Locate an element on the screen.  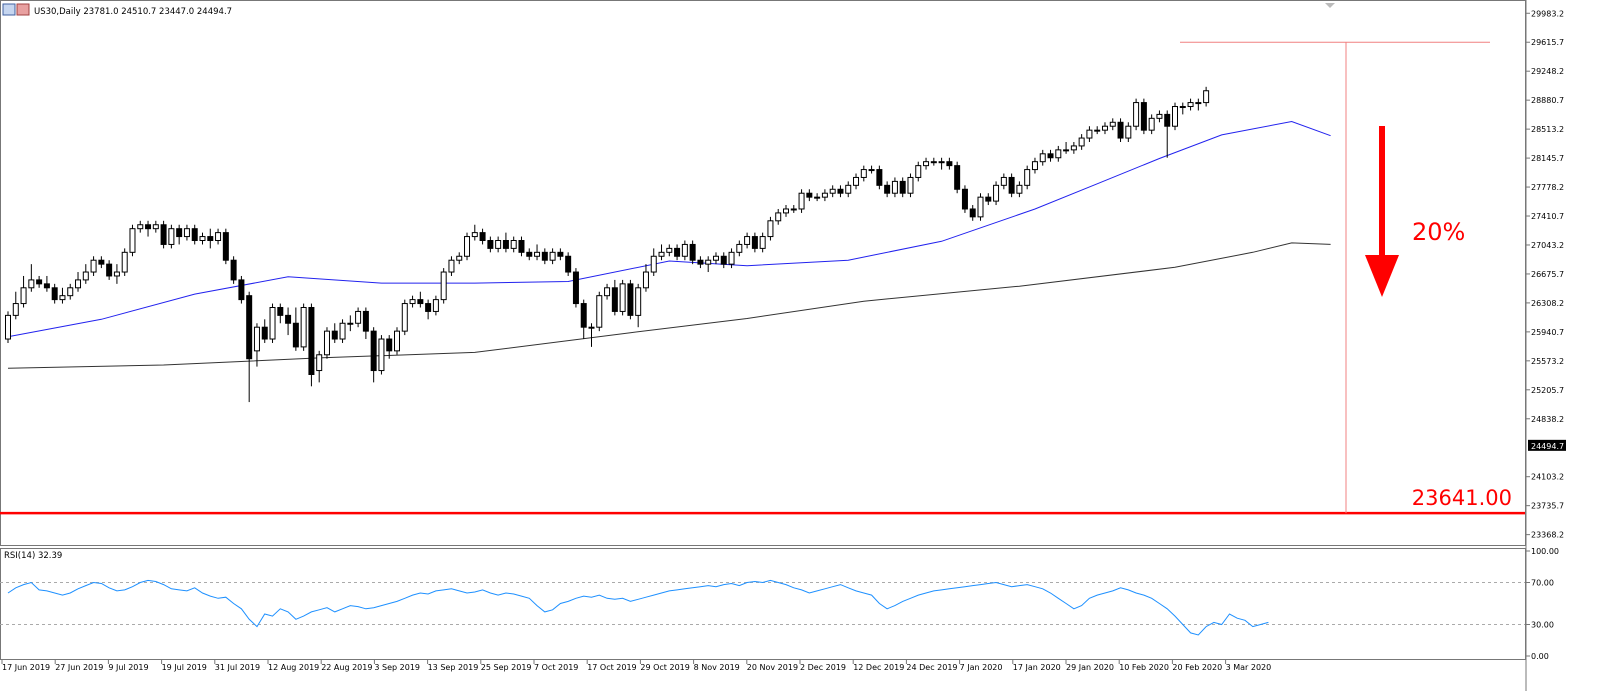
y-tick-label: 25940.7 is located at coordinates (1547, 332).